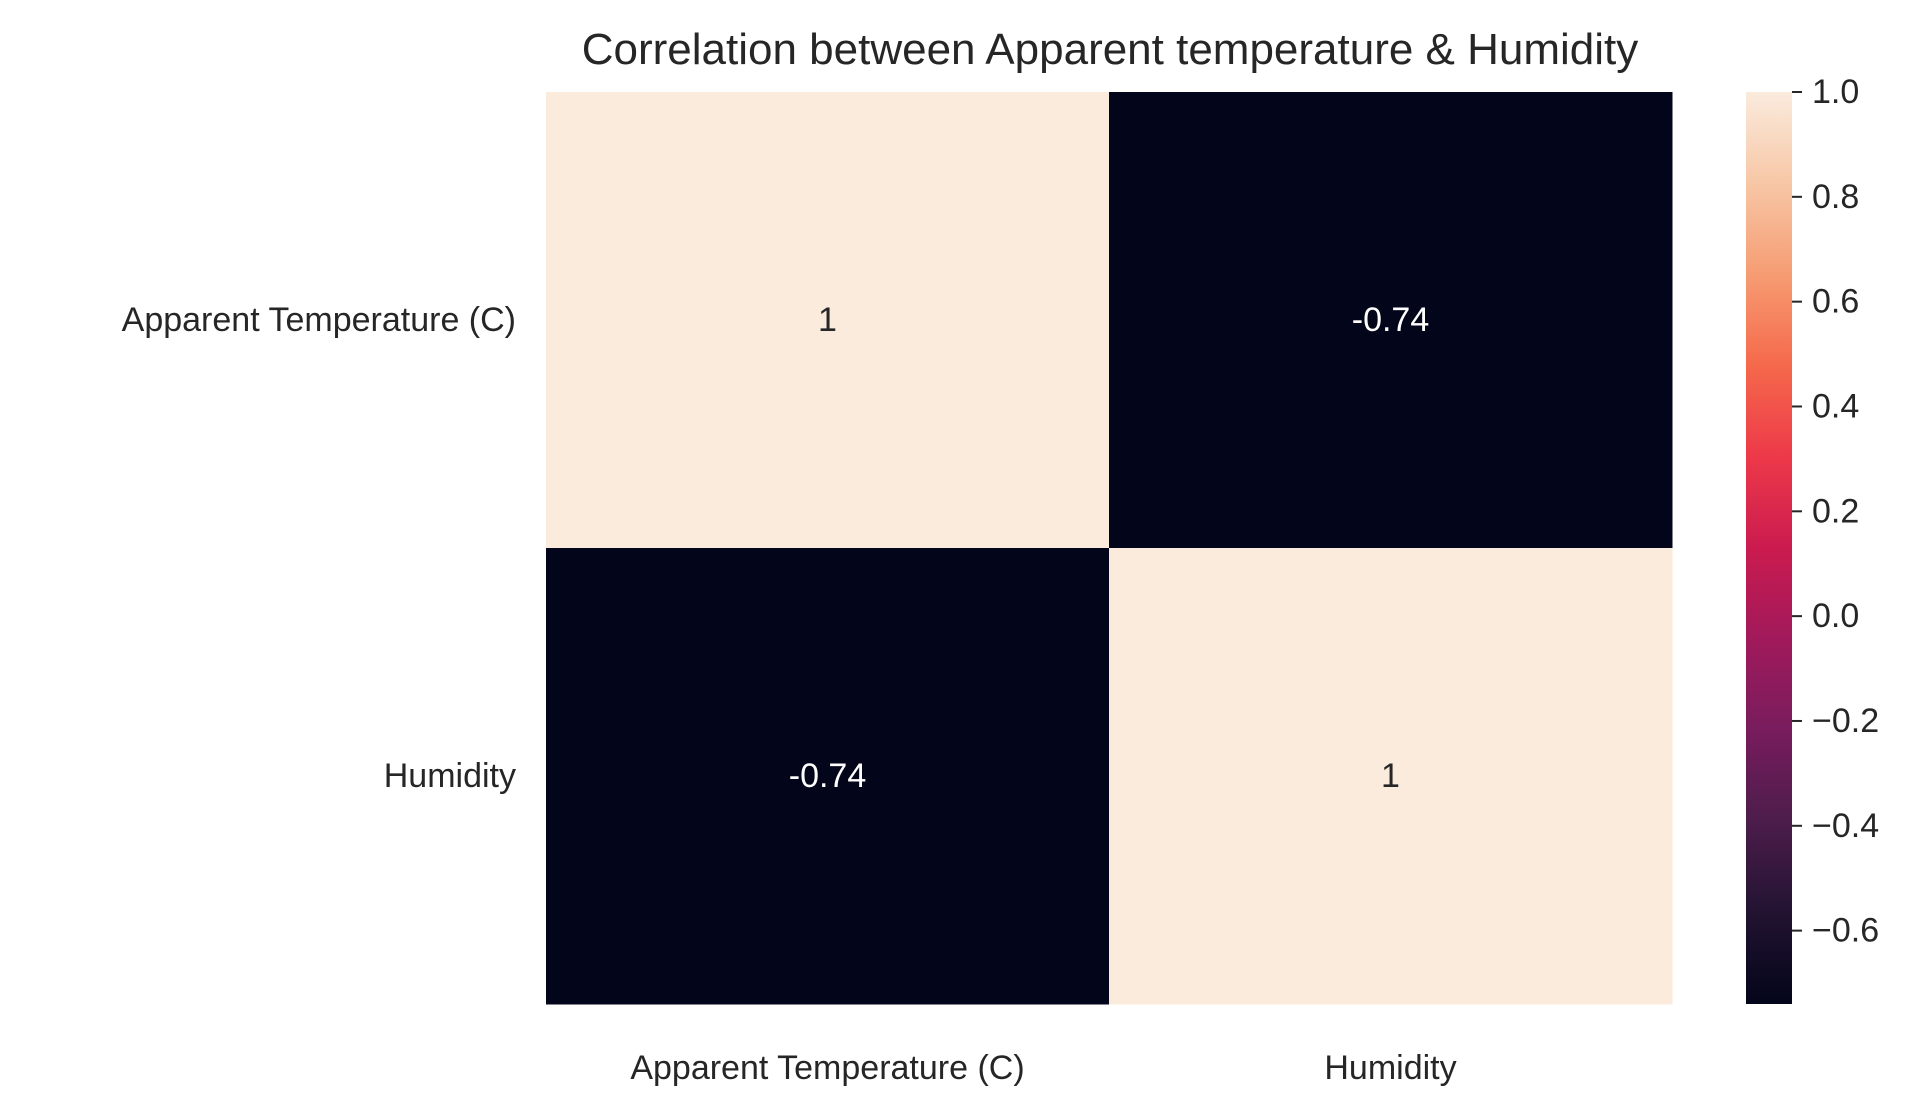 Image resolution: width=1914 pixels, height=1095 pixels. What do you see at coordinates (1835, 92) in the screenshot?
I see `colorbar-tick-label: 1.0` at bounding box center [1835, 92].